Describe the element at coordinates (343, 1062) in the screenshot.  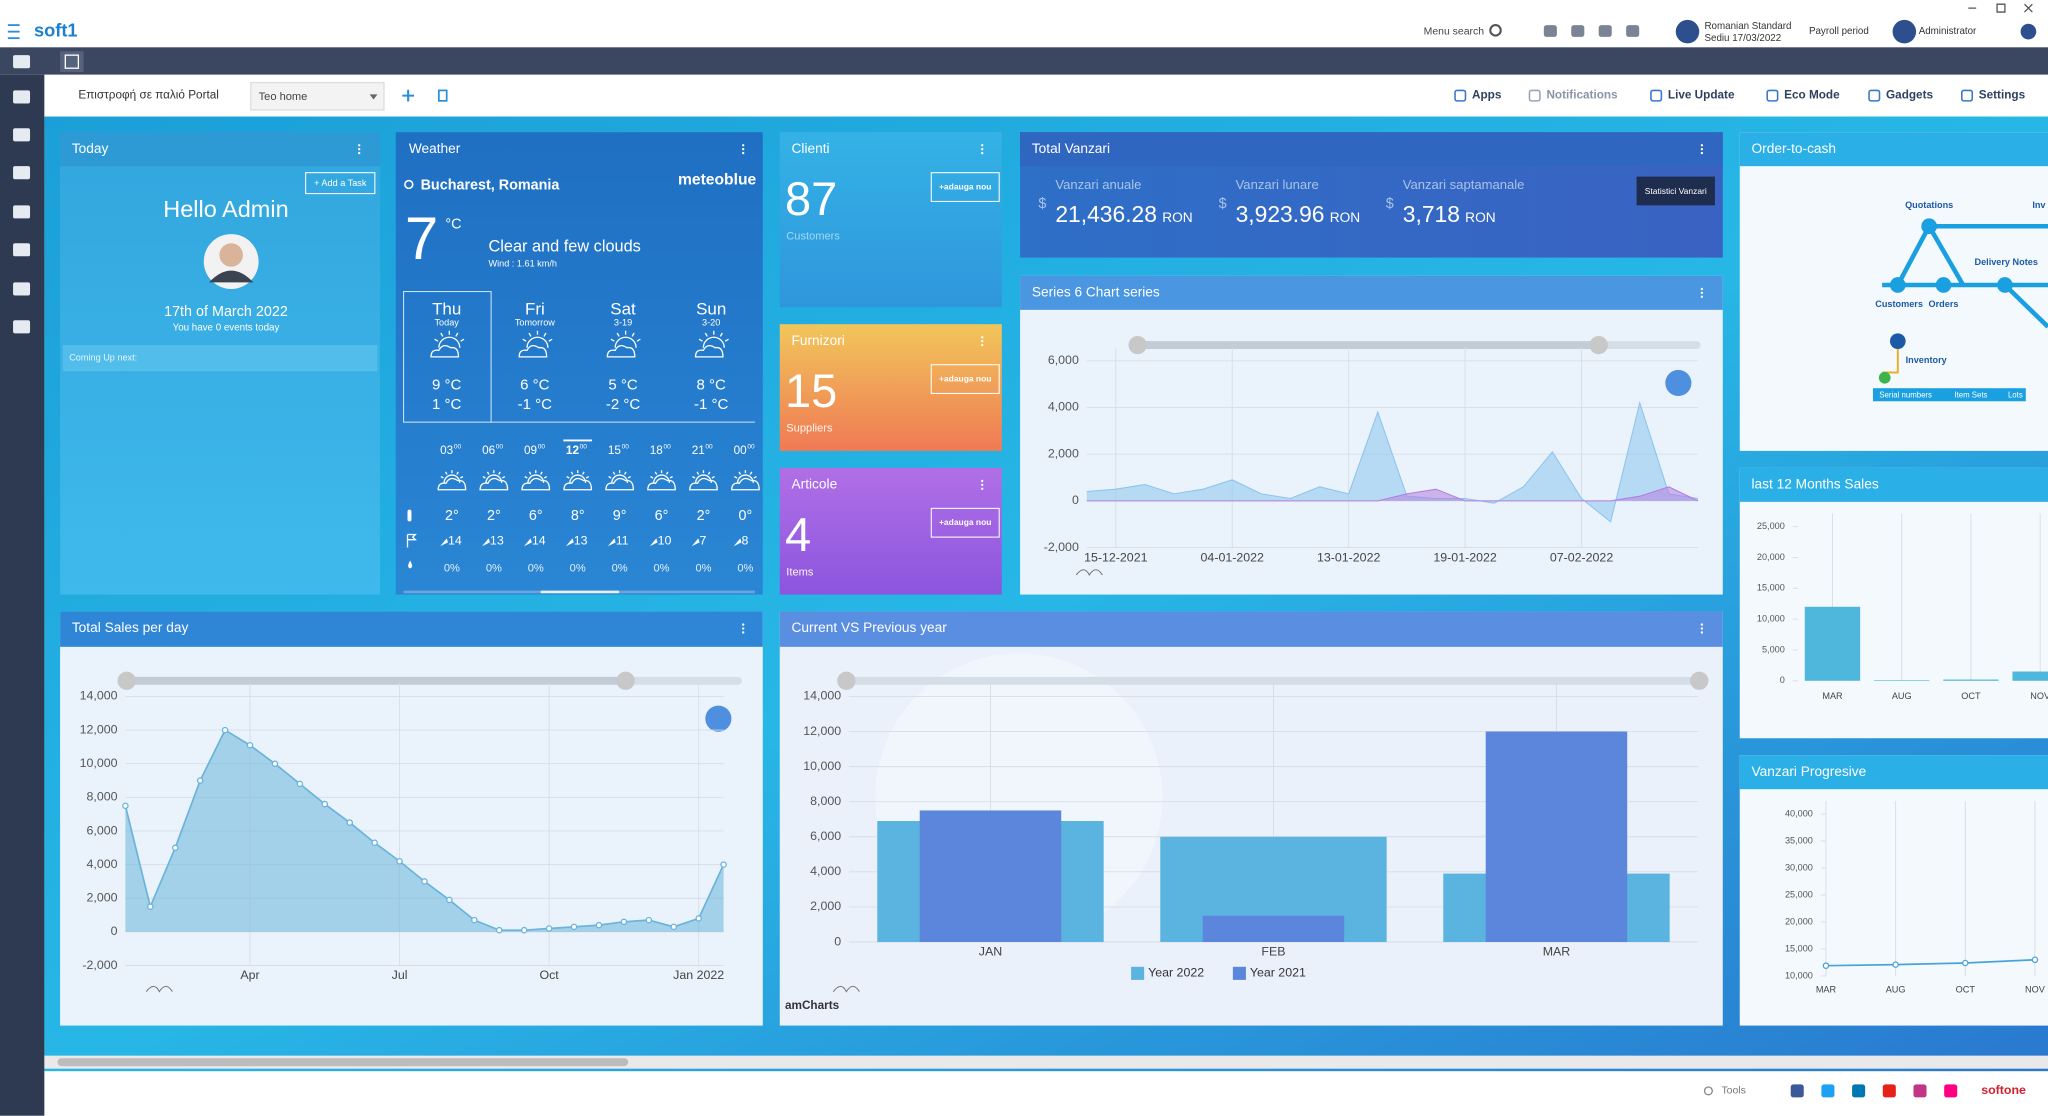
I see `scrollbar-thumb` at that location.